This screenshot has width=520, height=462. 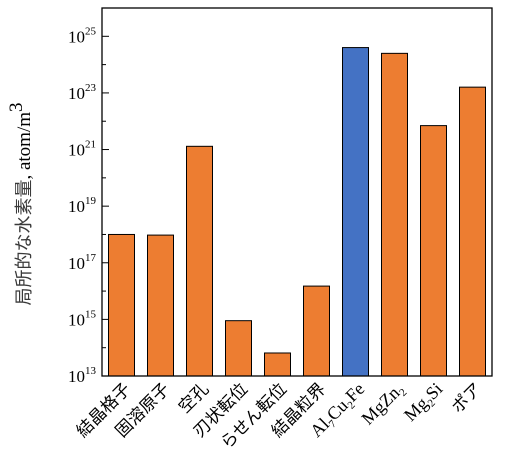 What do you see at coordinates (82, 318) in the screenshot?
I see `y-tick-label: 1015` at bounding box center [82, 318].